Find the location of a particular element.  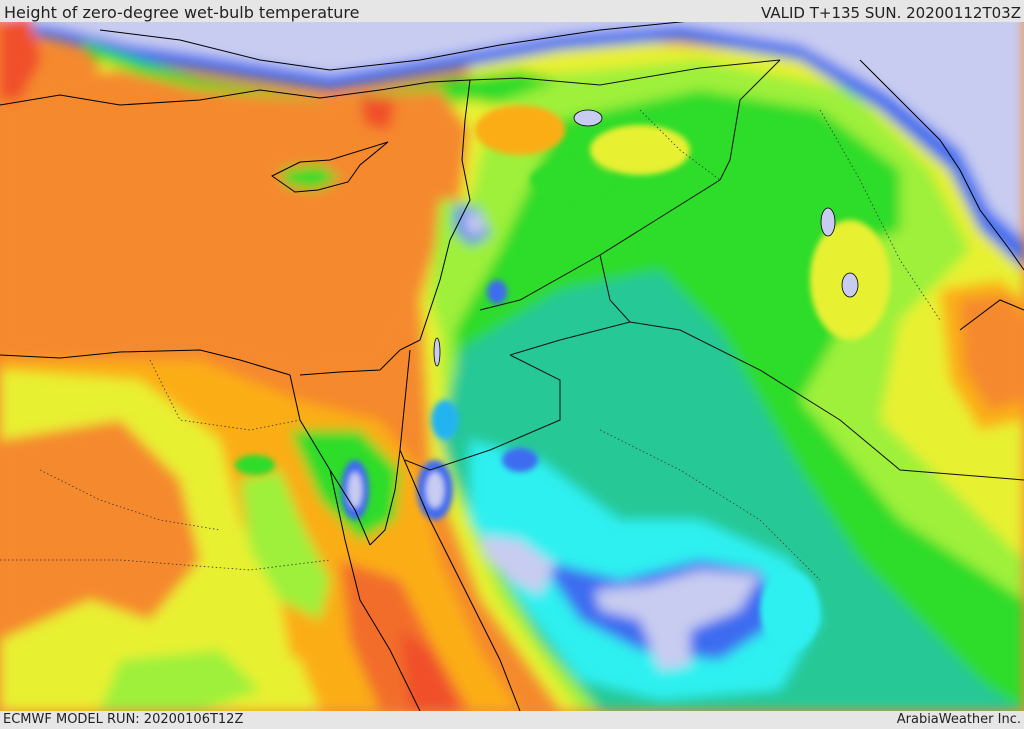

border-turkey-syria is located at coordinates (625, 72).